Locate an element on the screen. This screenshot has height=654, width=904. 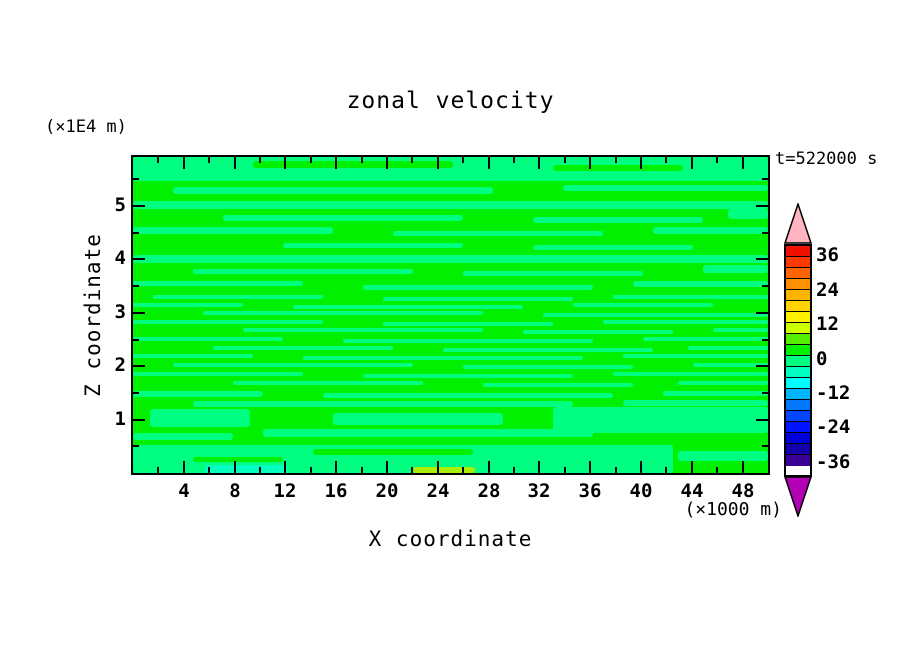
y-tick-label: 2 is located at coordinates (120, 365).